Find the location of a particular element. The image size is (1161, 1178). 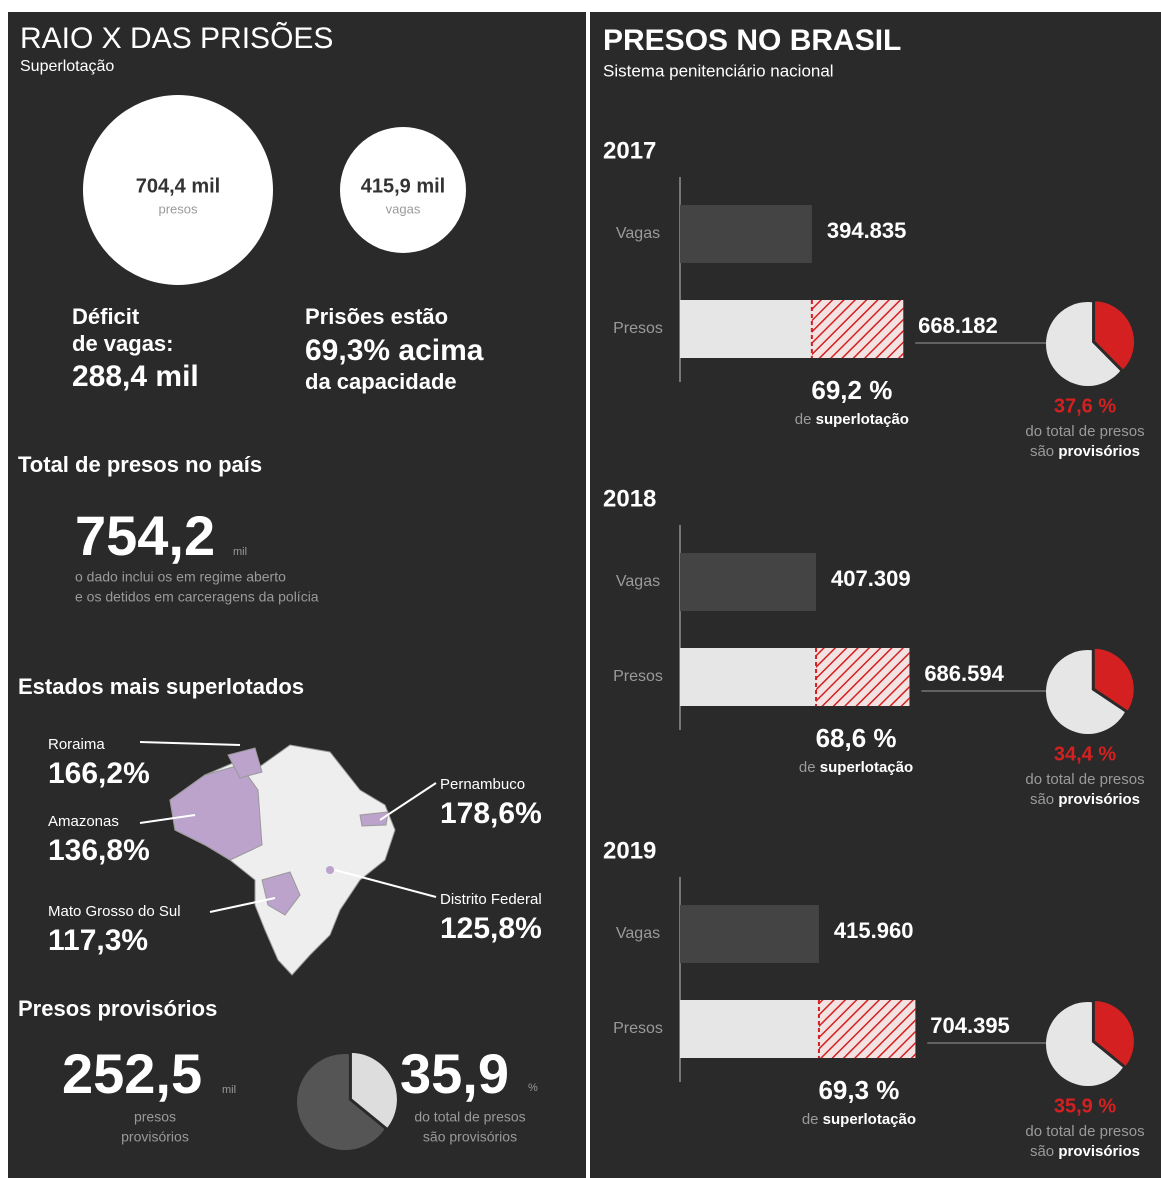

state-value: 166,2% is located at coordinates (99, 773).